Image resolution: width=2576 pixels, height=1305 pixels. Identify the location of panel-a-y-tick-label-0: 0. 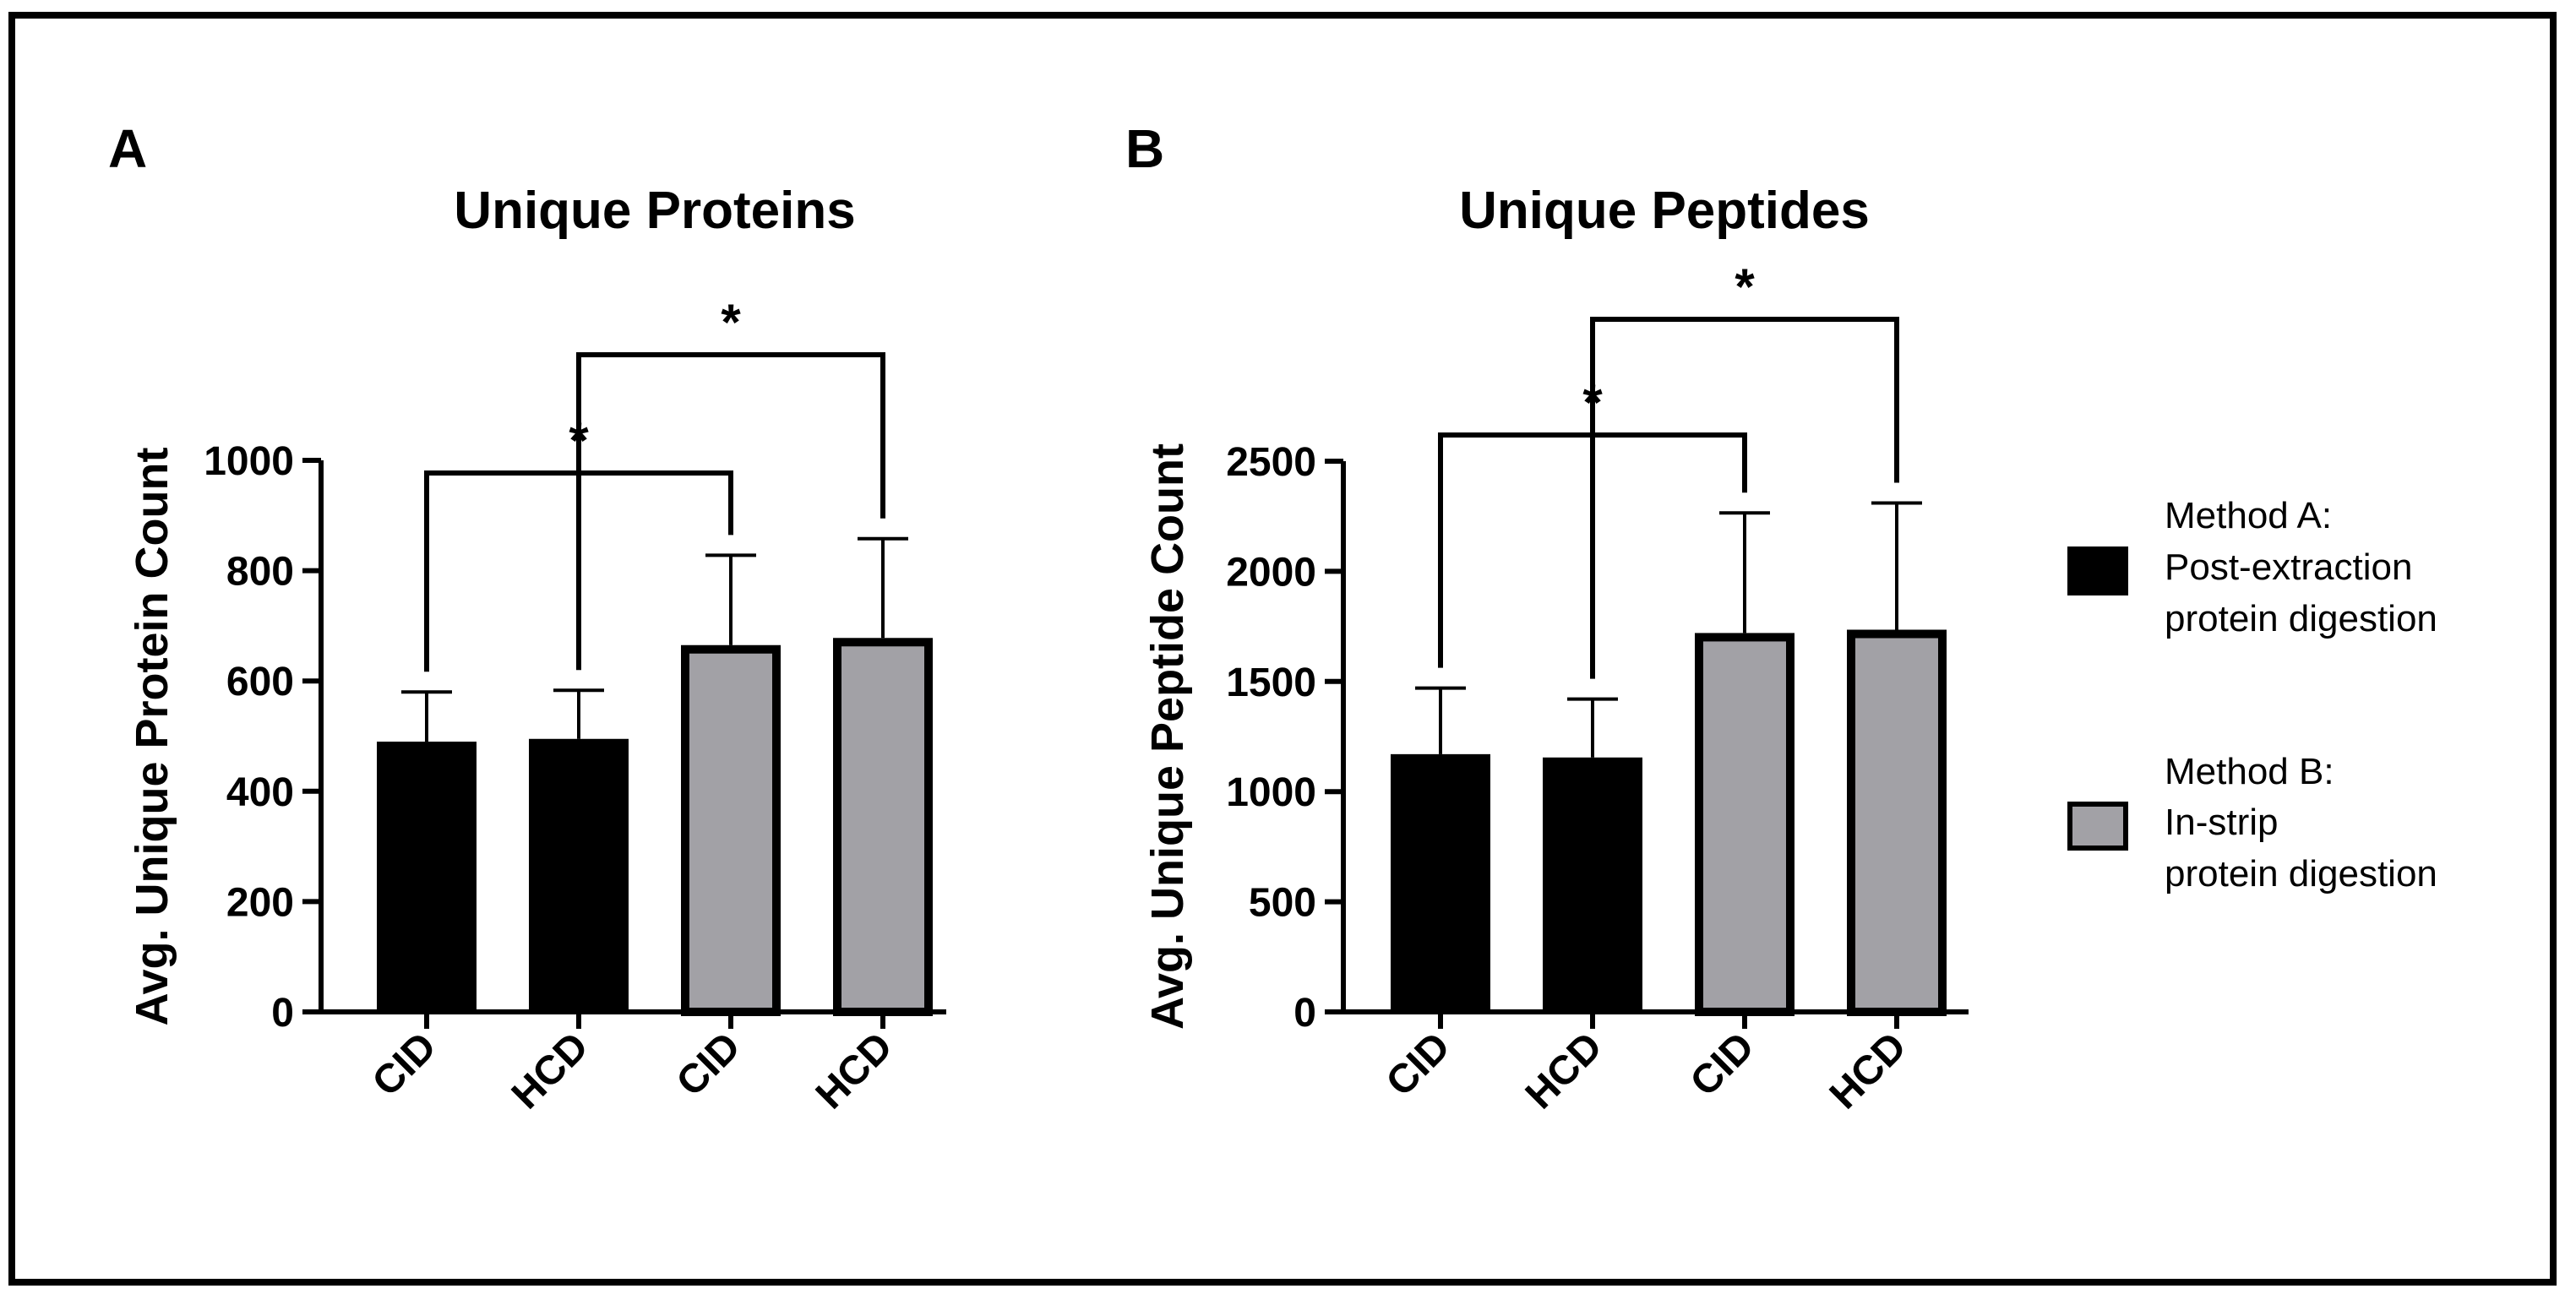
(282, 1013).